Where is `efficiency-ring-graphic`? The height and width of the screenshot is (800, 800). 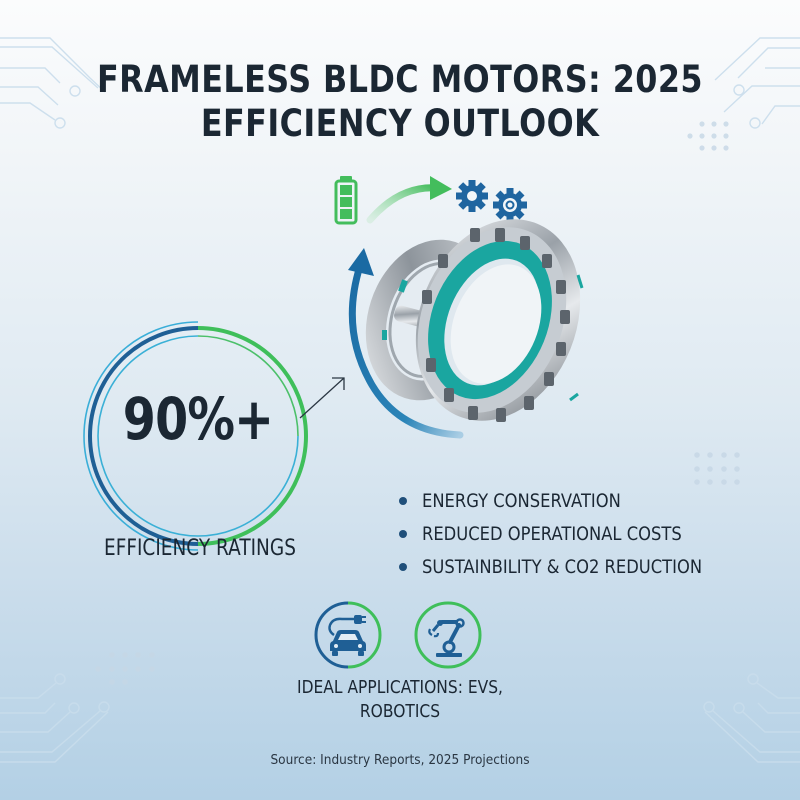
efficiency-ring-graphic is located at coordinates (195, 436).